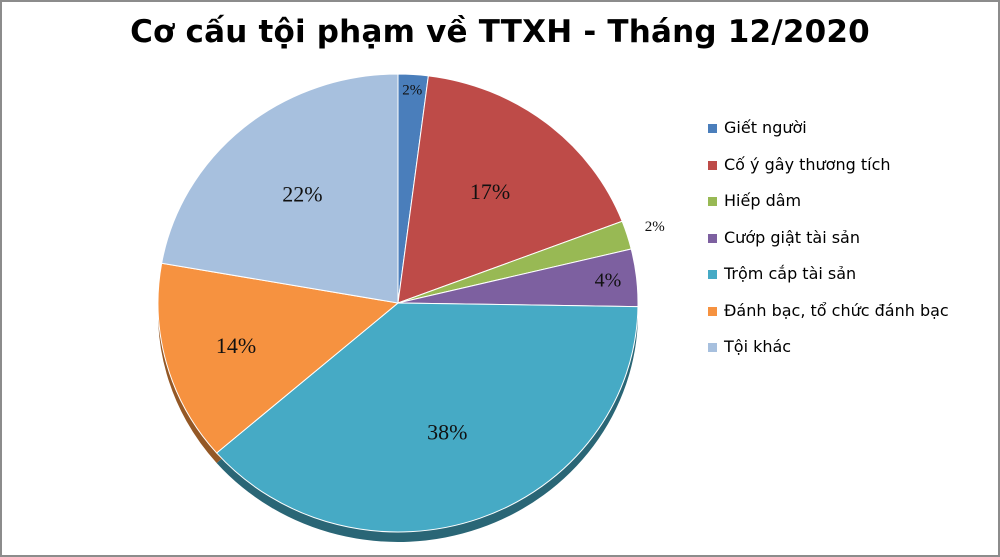 Image resolution: width=1000 pixels, height=557 pixels. What do you see at coordinates (836, 310) in the screenshot?
I see `legend-label: Đánh bạc, tổ chức đánh bạc` at bounding box center [836, 310].